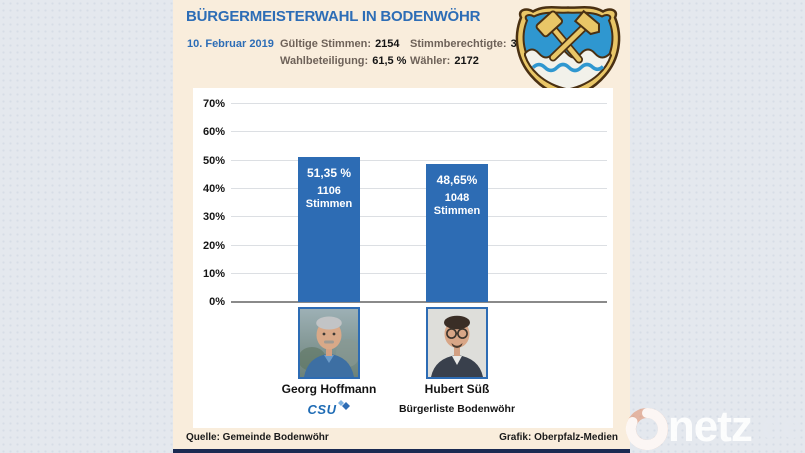  I want to click on stat-value: 2154, so click(387, 44).